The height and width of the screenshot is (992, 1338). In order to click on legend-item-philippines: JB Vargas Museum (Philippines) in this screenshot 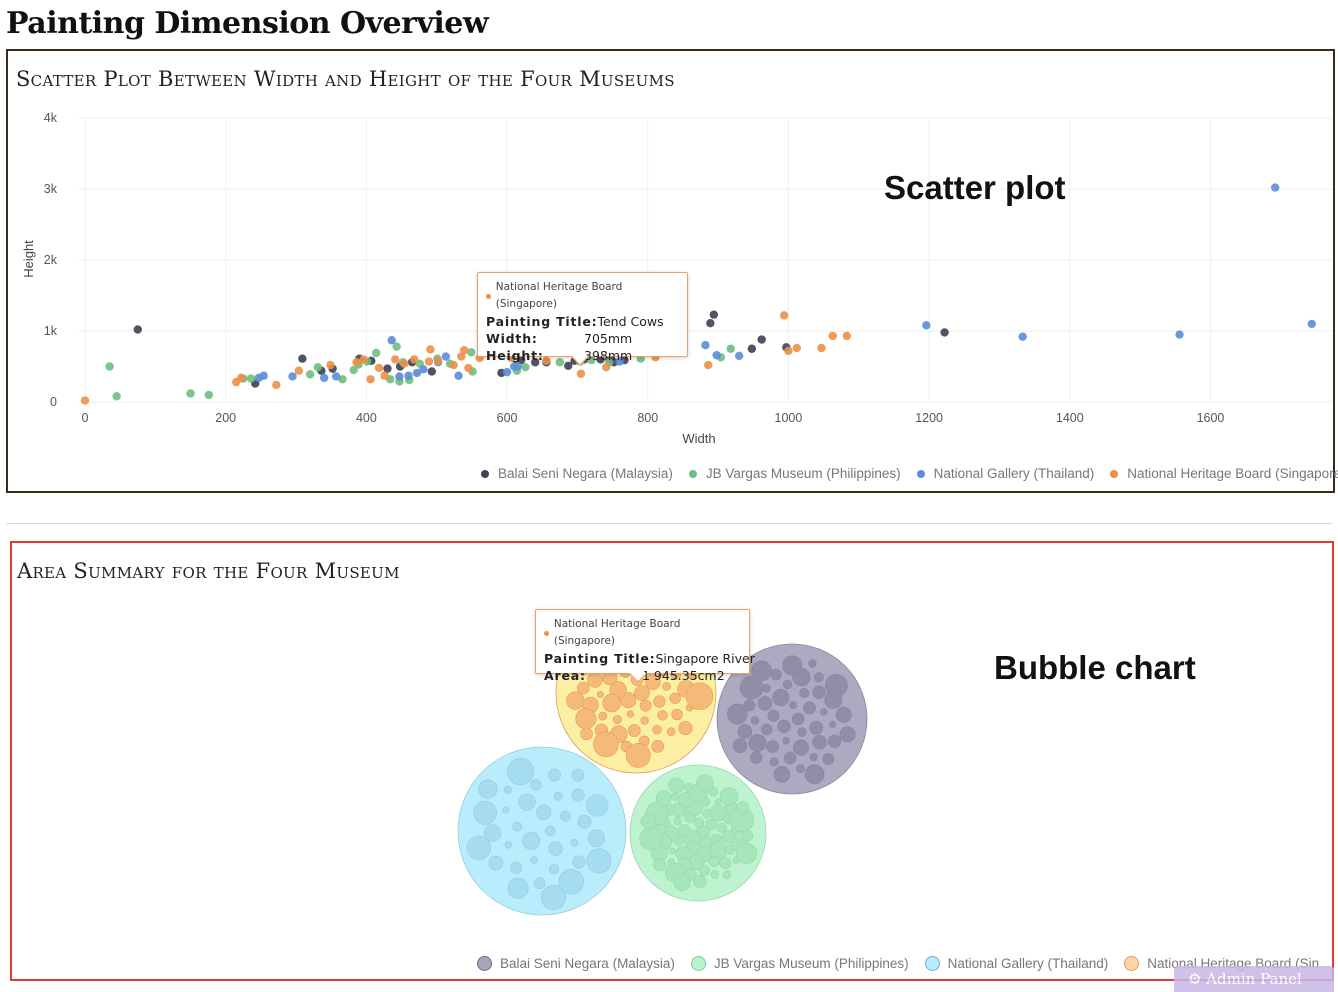, I will do `click(799, 963)`.